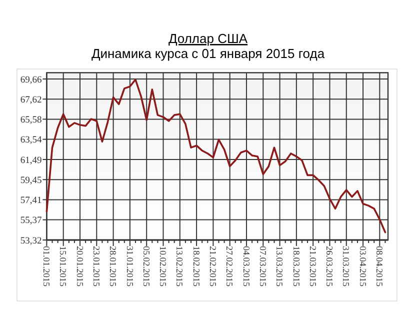  What do you see at coordinates (31, 161) in the screenshot?
I see `y-tick-label: 61,49` at bounding box center [31, 161].